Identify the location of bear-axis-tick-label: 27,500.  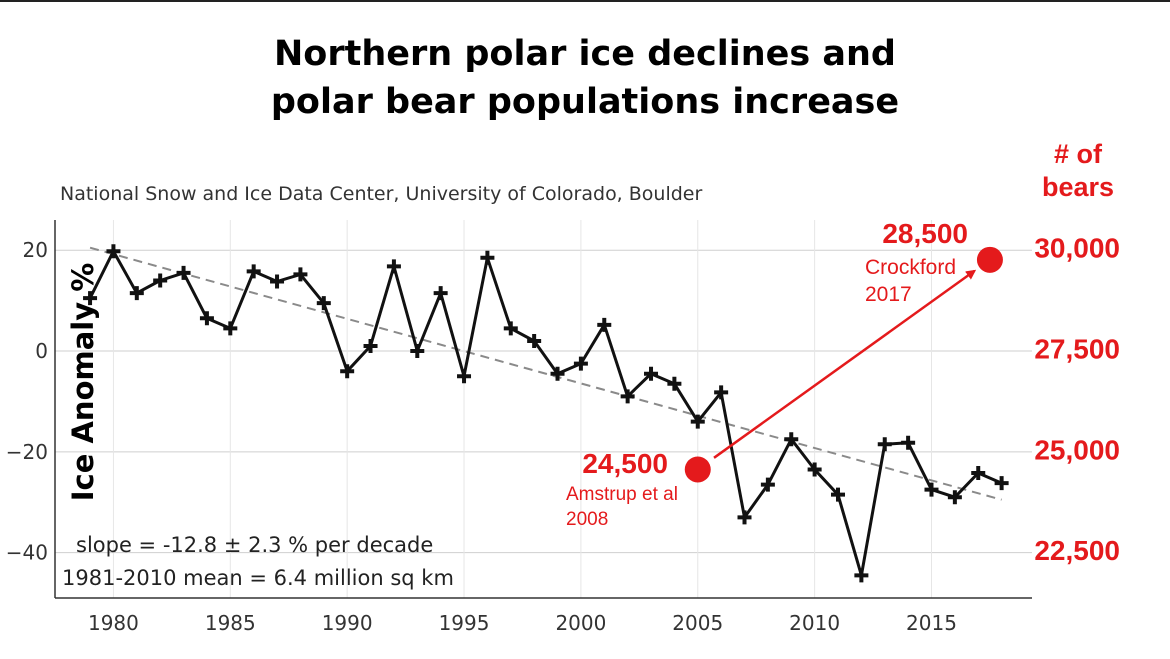
(1077, 349).